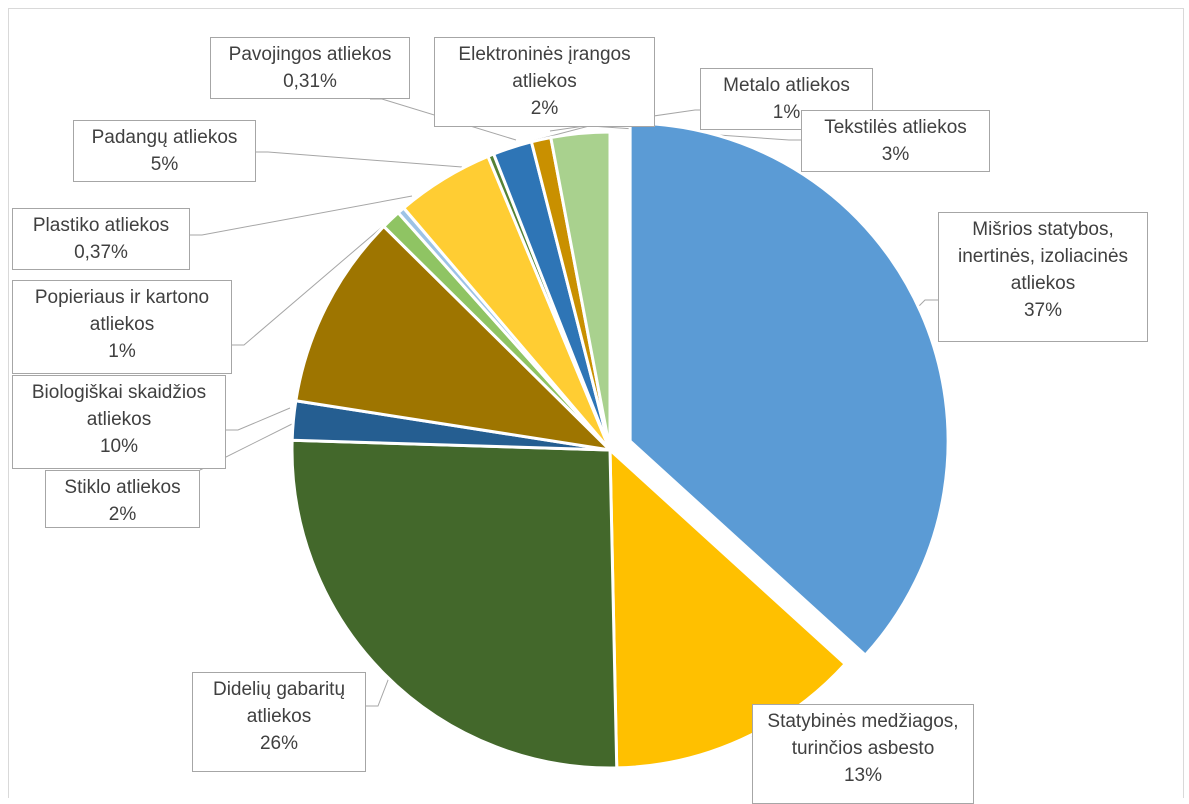 The image size is (1189, 804). What do you see at coordinates (544, 82) in the screenshot?
I see `label-elektronines-irangos: Elektroninės įrangos atliekos 2%` at bounding box center [544, 82].